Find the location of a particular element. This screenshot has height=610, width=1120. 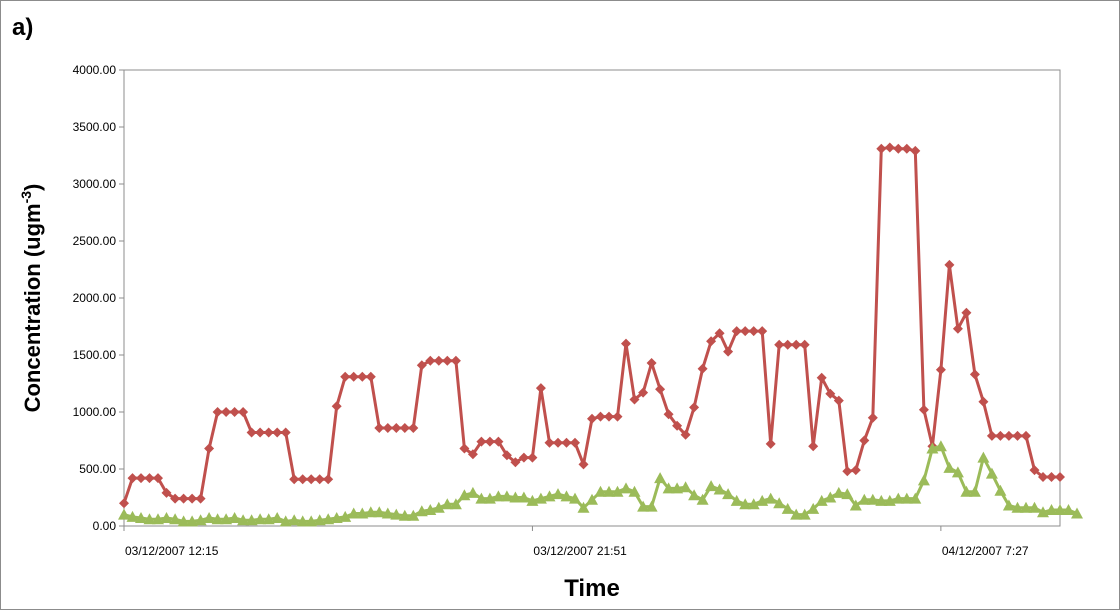

x-tick-label: 03/12/2007 12:15 is located at coordinates (172, 551).